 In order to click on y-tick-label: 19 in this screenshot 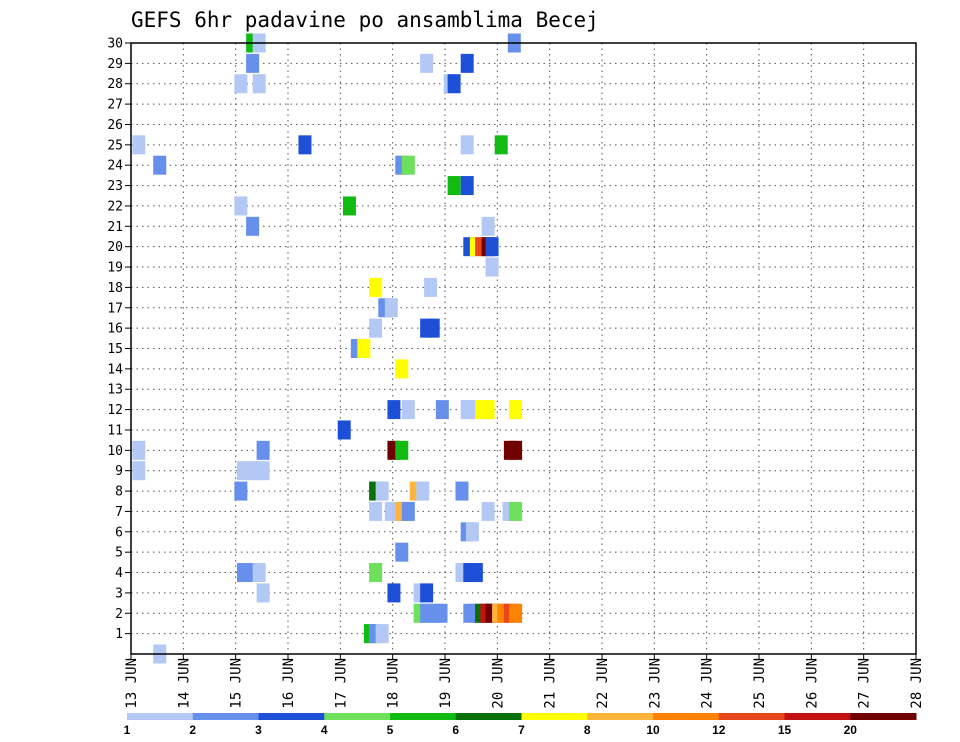, I will do `click(115, 268)`.